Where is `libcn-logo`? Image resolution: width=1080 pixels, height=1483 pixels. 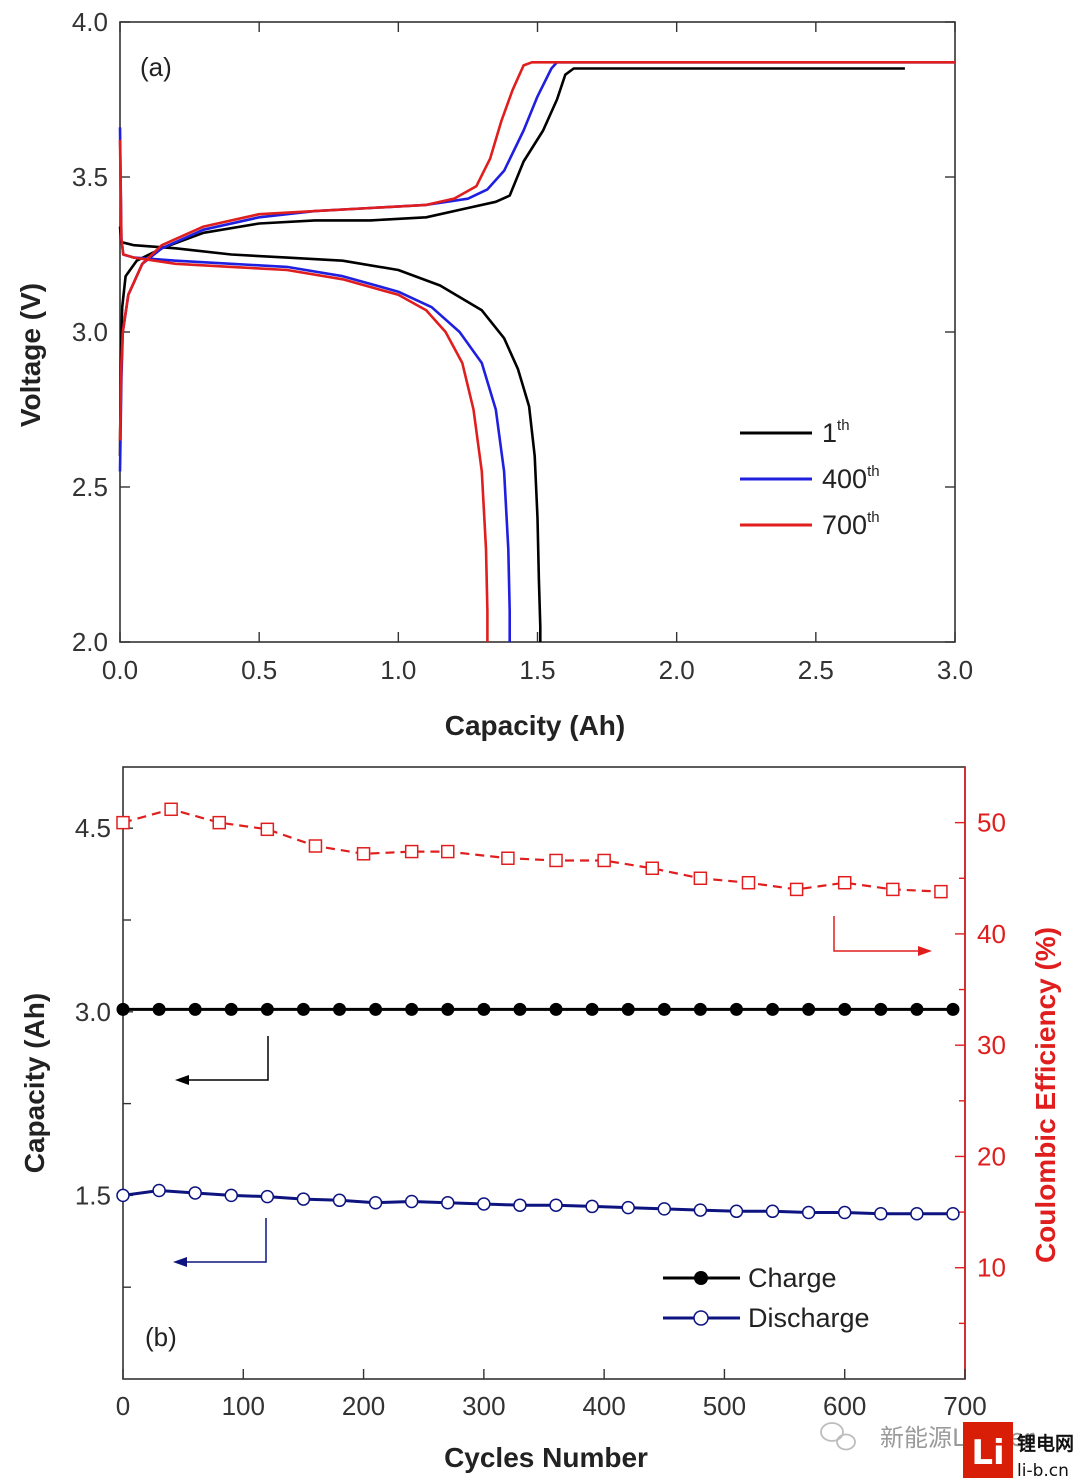 libcn-logo is located at coordinates (988, 1450).